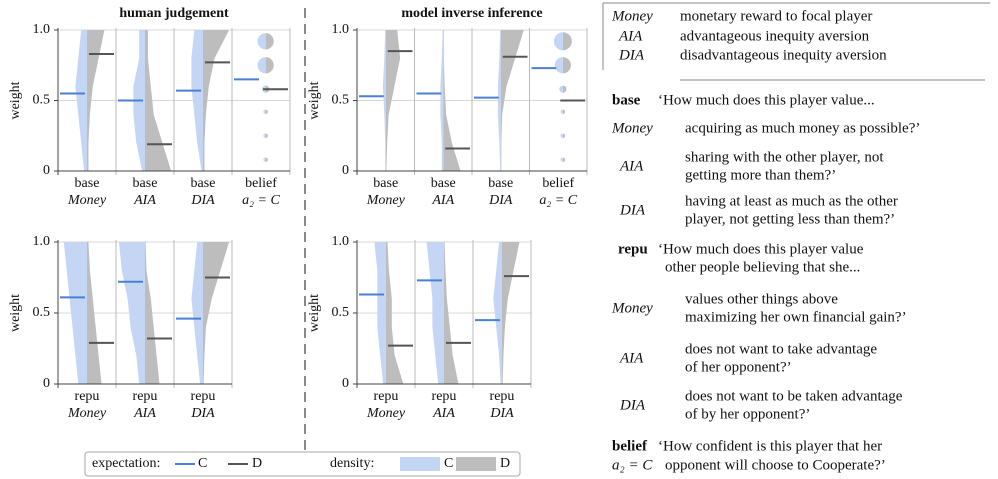 The image size is (998, 479). I want to click on quote: ‘How confident is this player that her, so click(770, 446).